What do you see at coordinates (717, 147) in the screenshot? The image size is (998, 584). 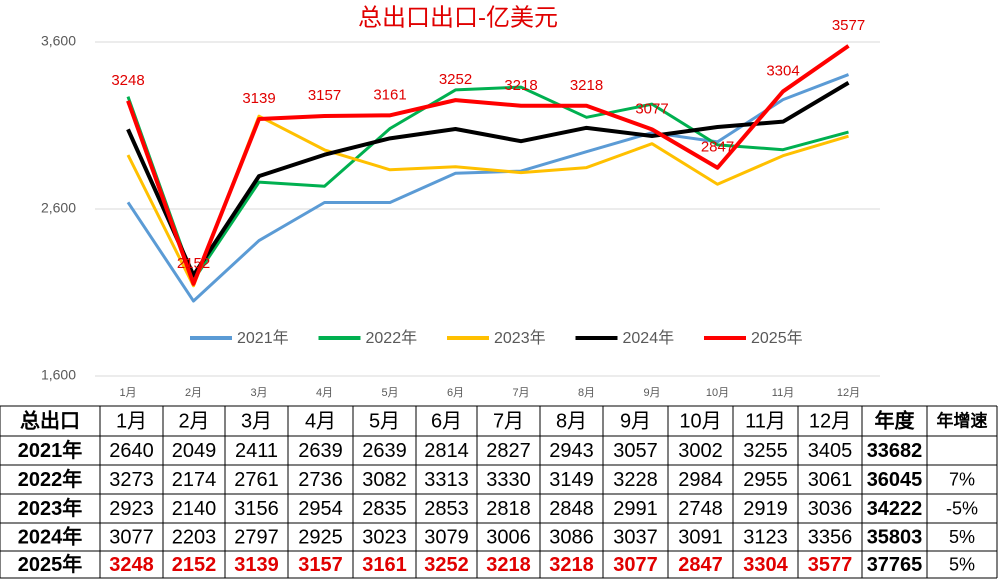 I see `data-label: 2847` at bounding box center [717, 147].